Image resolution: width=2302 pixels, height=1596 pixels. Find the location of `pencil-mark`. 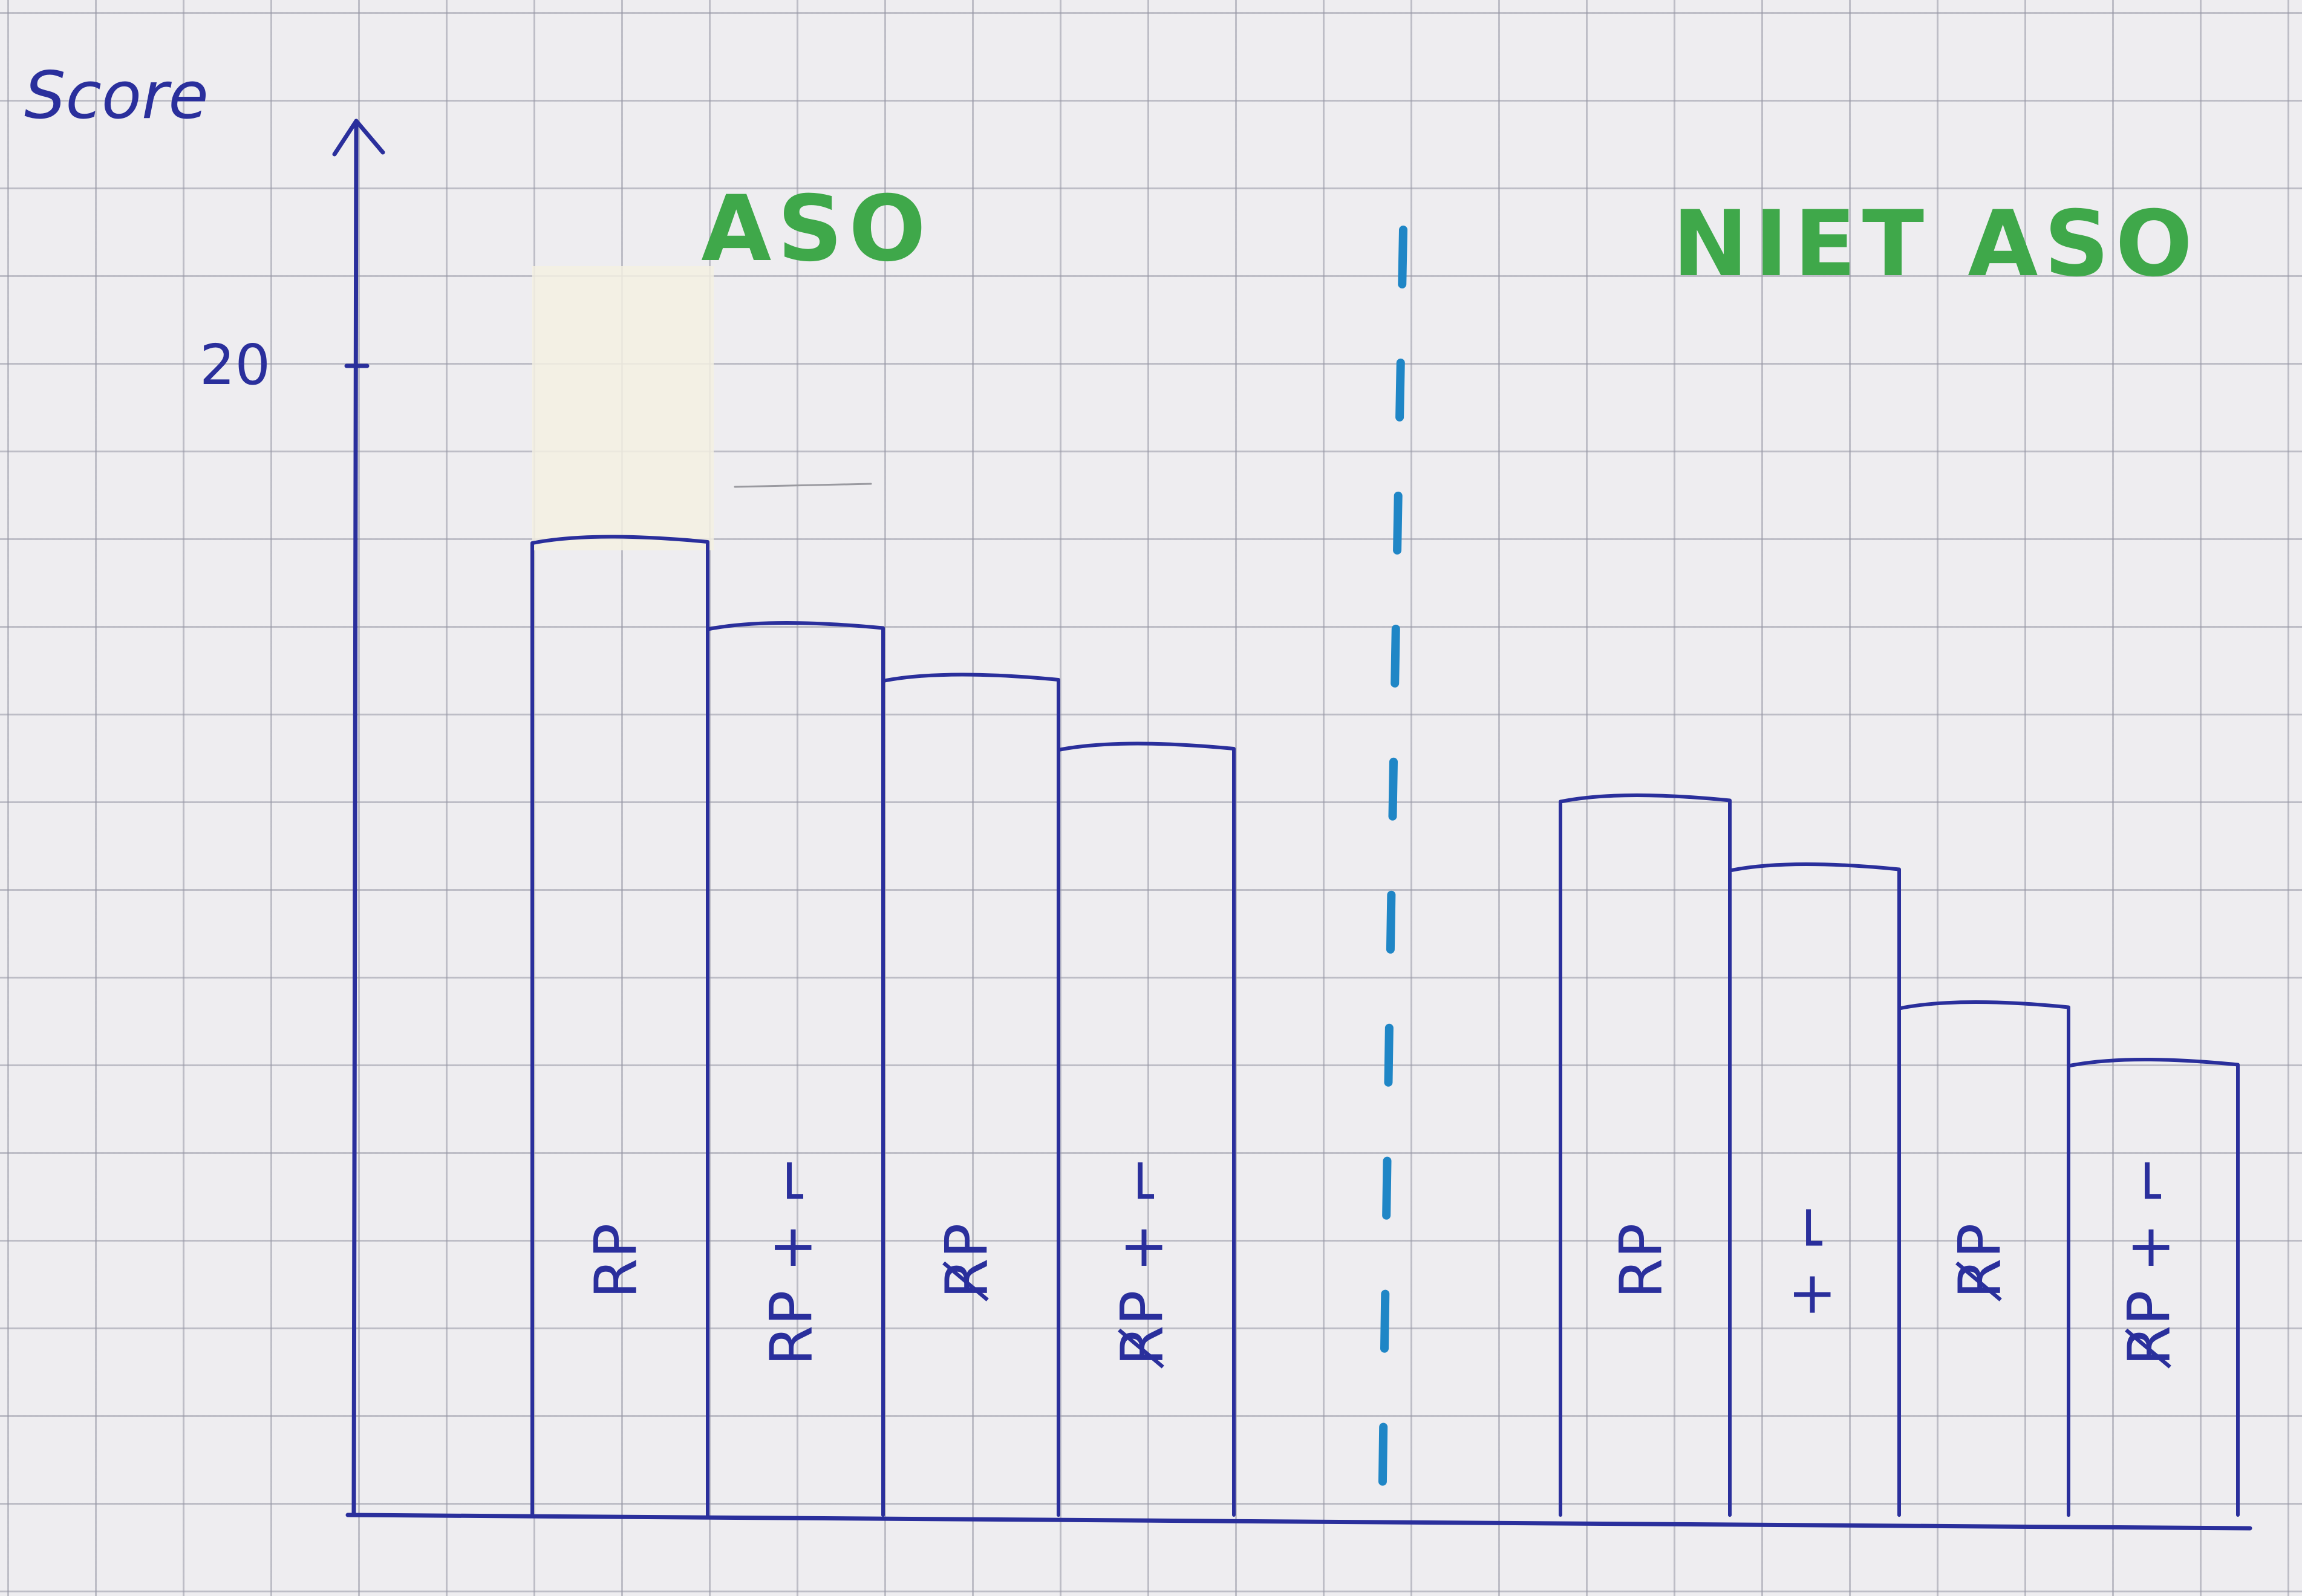

pencil-mark is located at coordinates (803, 485).